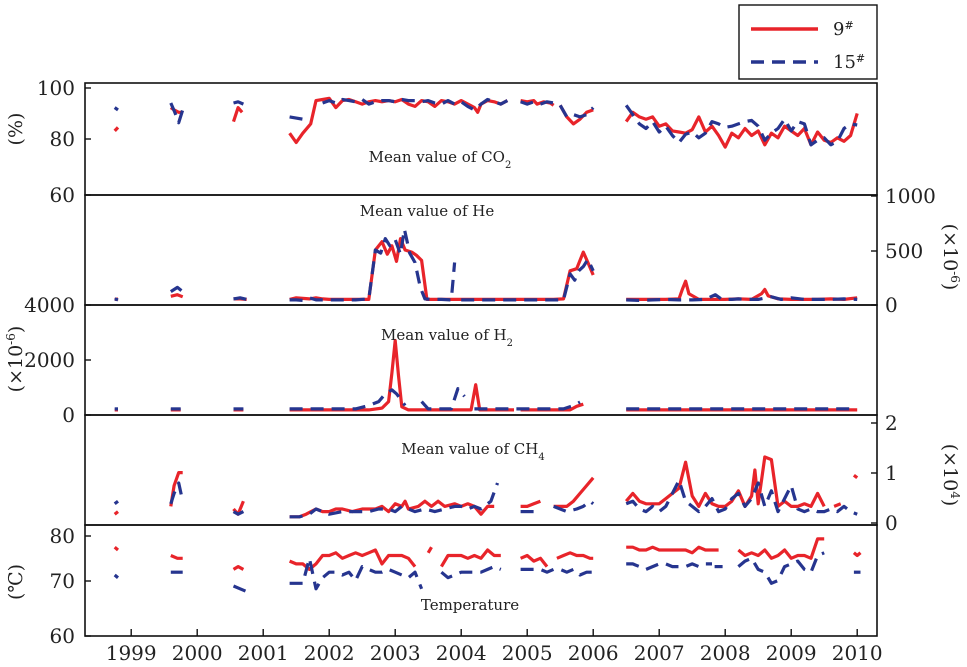 This screenshot has width=967, height=667. Describe the element at coordinates (891, 305) in the screenshot. I see `right-tick-label-he: 0` at that location.